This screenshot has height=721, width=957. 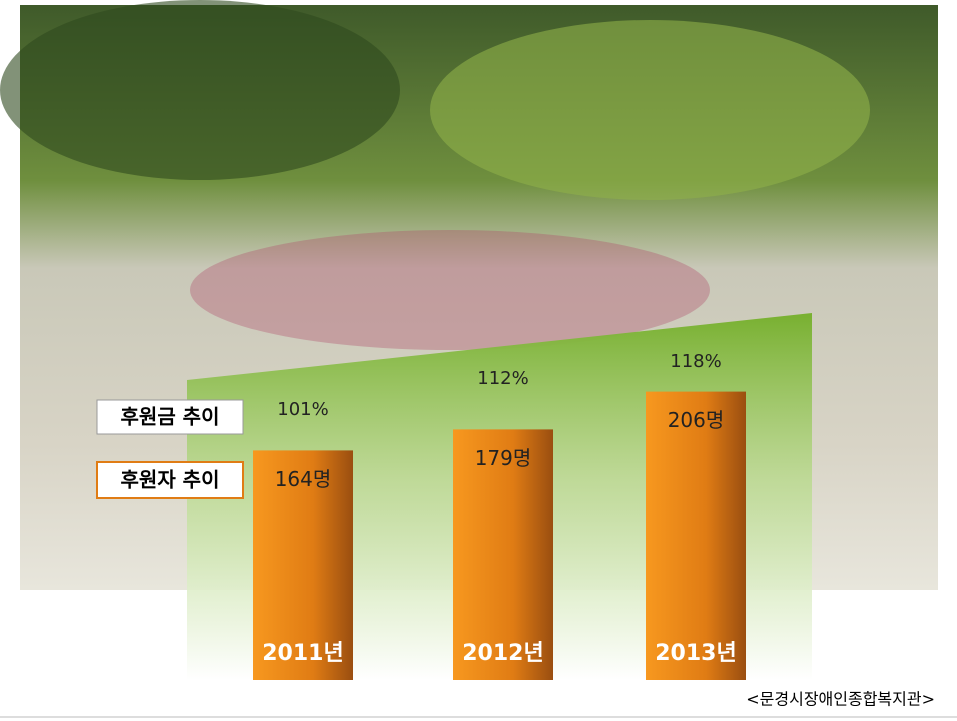 What do you see at coordinates (503, 458) in the screenshot?
I see `bar-value-label: 179명` at bounding box center [503, 458].